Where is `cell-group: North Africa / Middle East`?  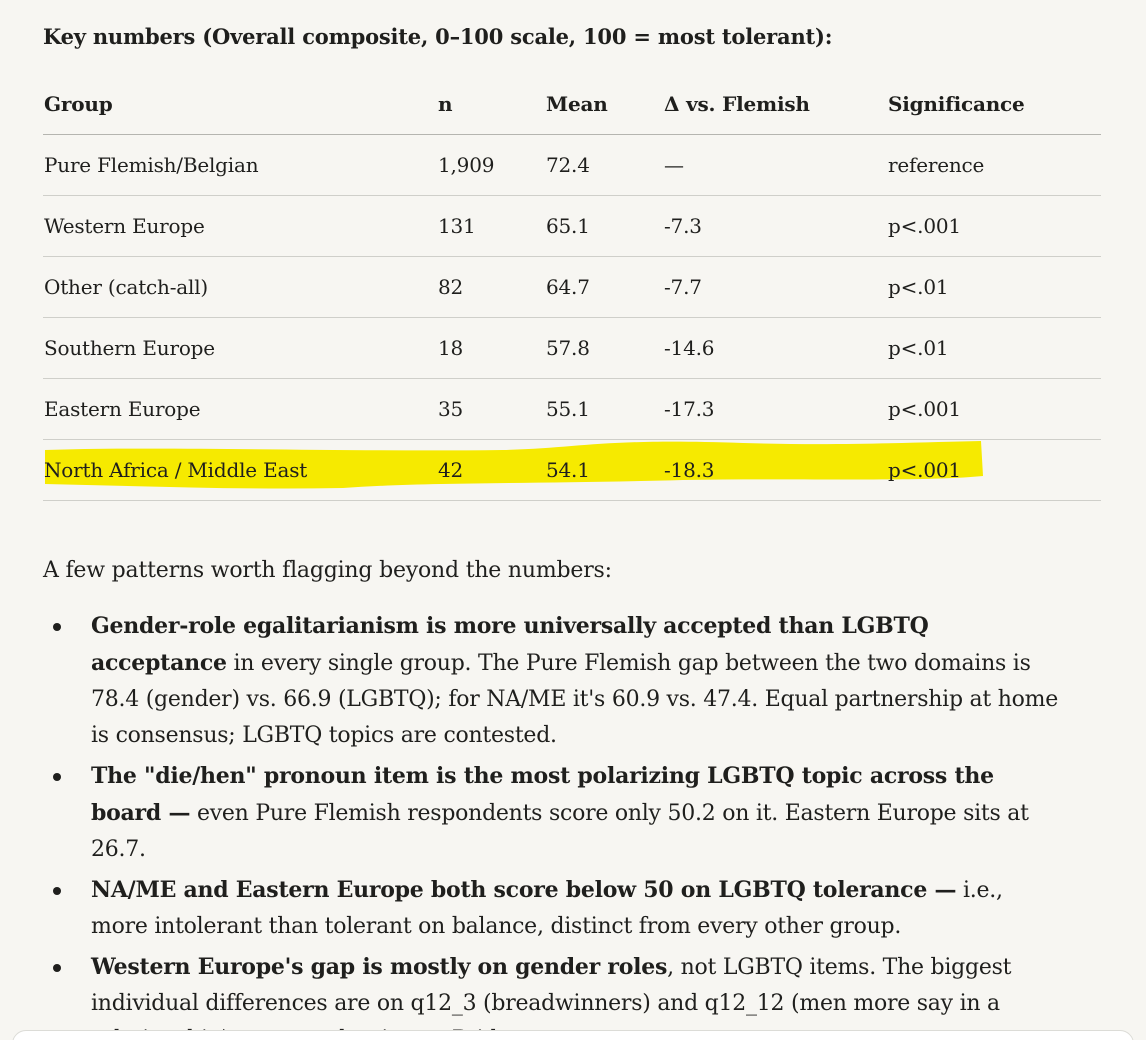
cell-group: North Africa / Middle East is located at coordinates (176, 470).